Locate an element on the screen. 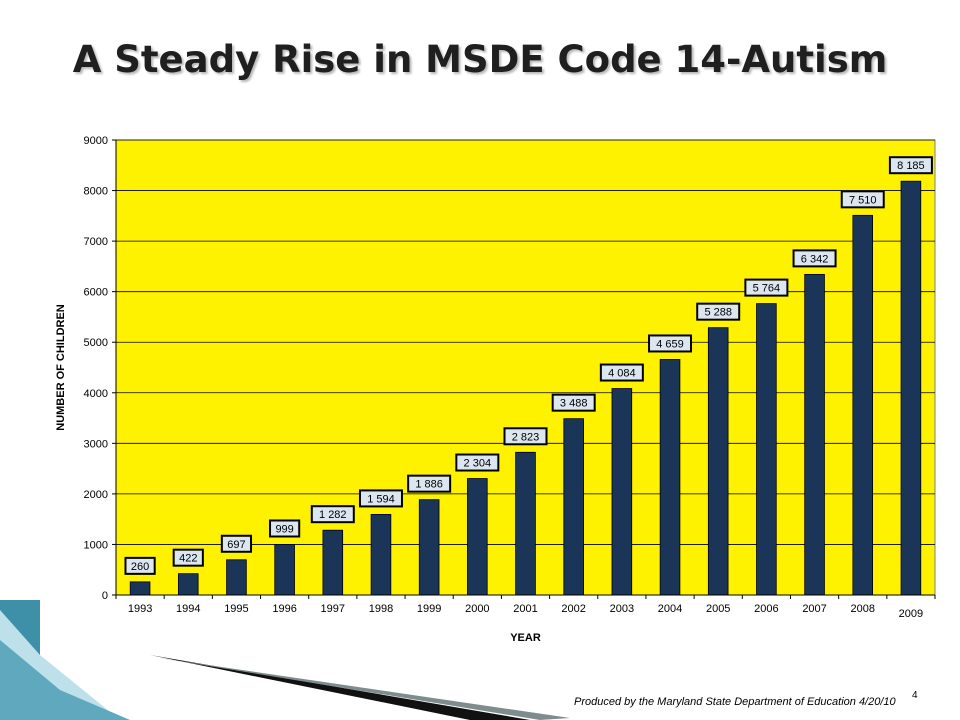 The height and width of the screenshot is (720, 960). x-tick-label: 1996 is located at coordinates (284, 609).